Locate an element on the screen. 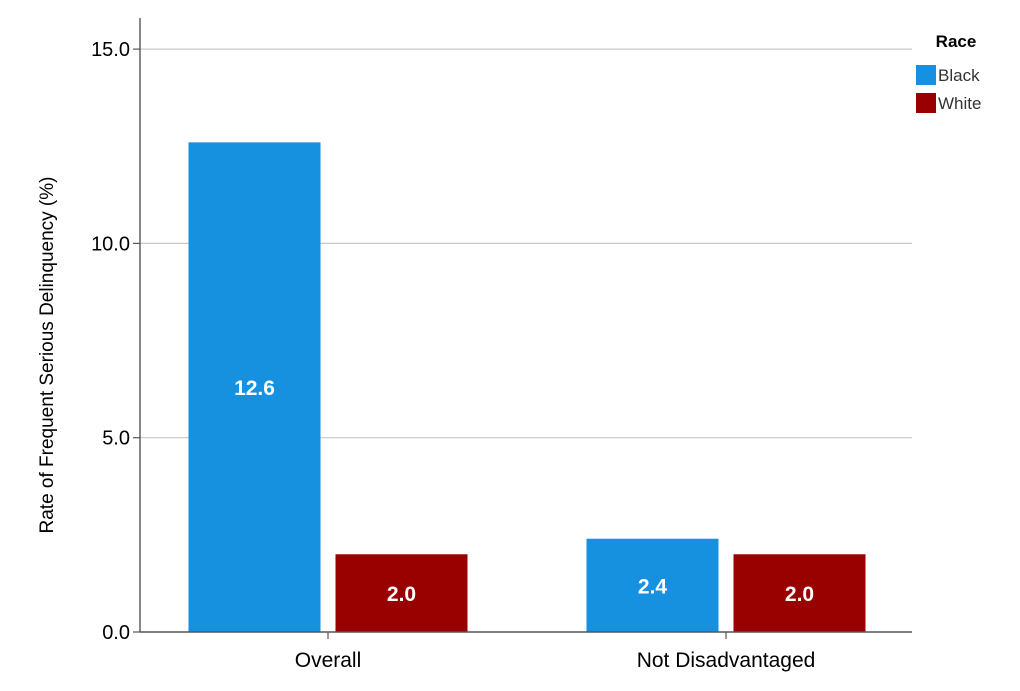  y-tick-label: 0.0 is located at coordinates (116, 633).